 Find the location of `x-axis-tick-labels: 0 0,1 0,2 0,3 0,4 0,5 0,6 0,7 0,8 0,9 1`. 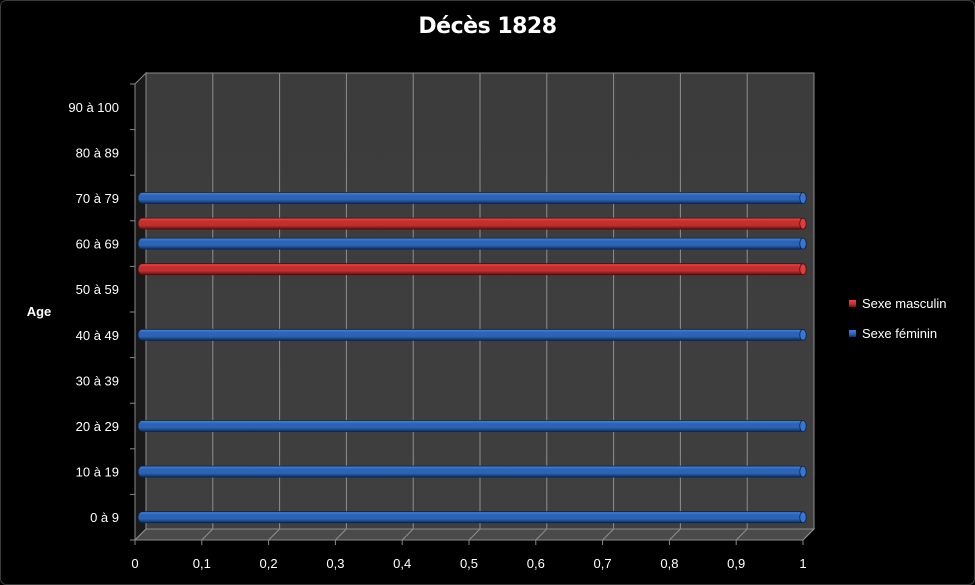

x-axis-tick-labels: 0 0,1 0,2 0,3 0,4 0,5 0,6 0,7 0,8 0,9 1 is located at coordinates (468, 563).